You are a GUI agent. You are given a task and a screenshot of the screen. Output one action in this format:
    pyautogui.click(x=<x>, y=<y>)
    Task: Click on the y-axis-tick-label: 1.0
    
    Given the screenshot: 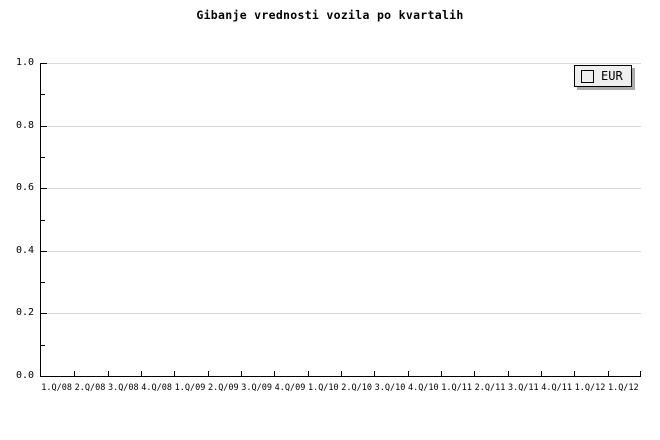 What is the action you would take?
    pyautogui.click(x=24, y=62)
    